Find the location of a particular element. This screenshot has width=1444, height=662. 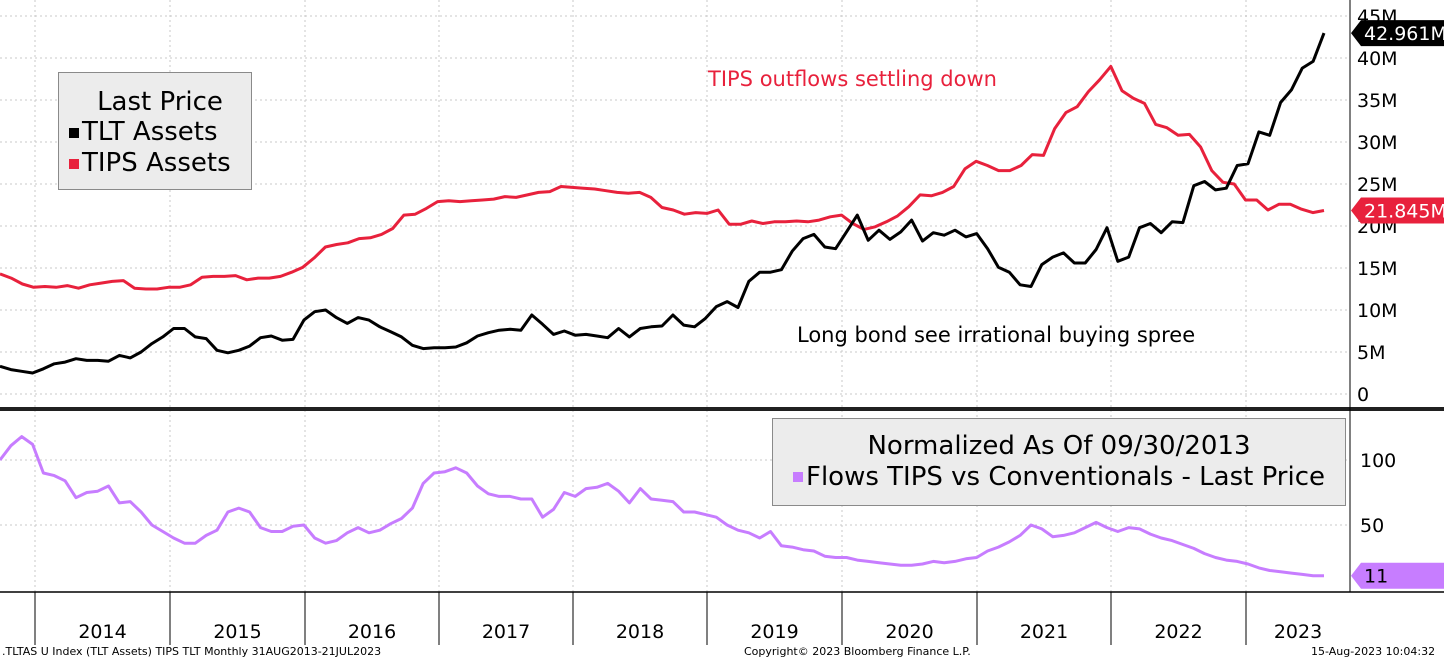

tag-tlt-last-shape is located at coordinates (1397, 33).